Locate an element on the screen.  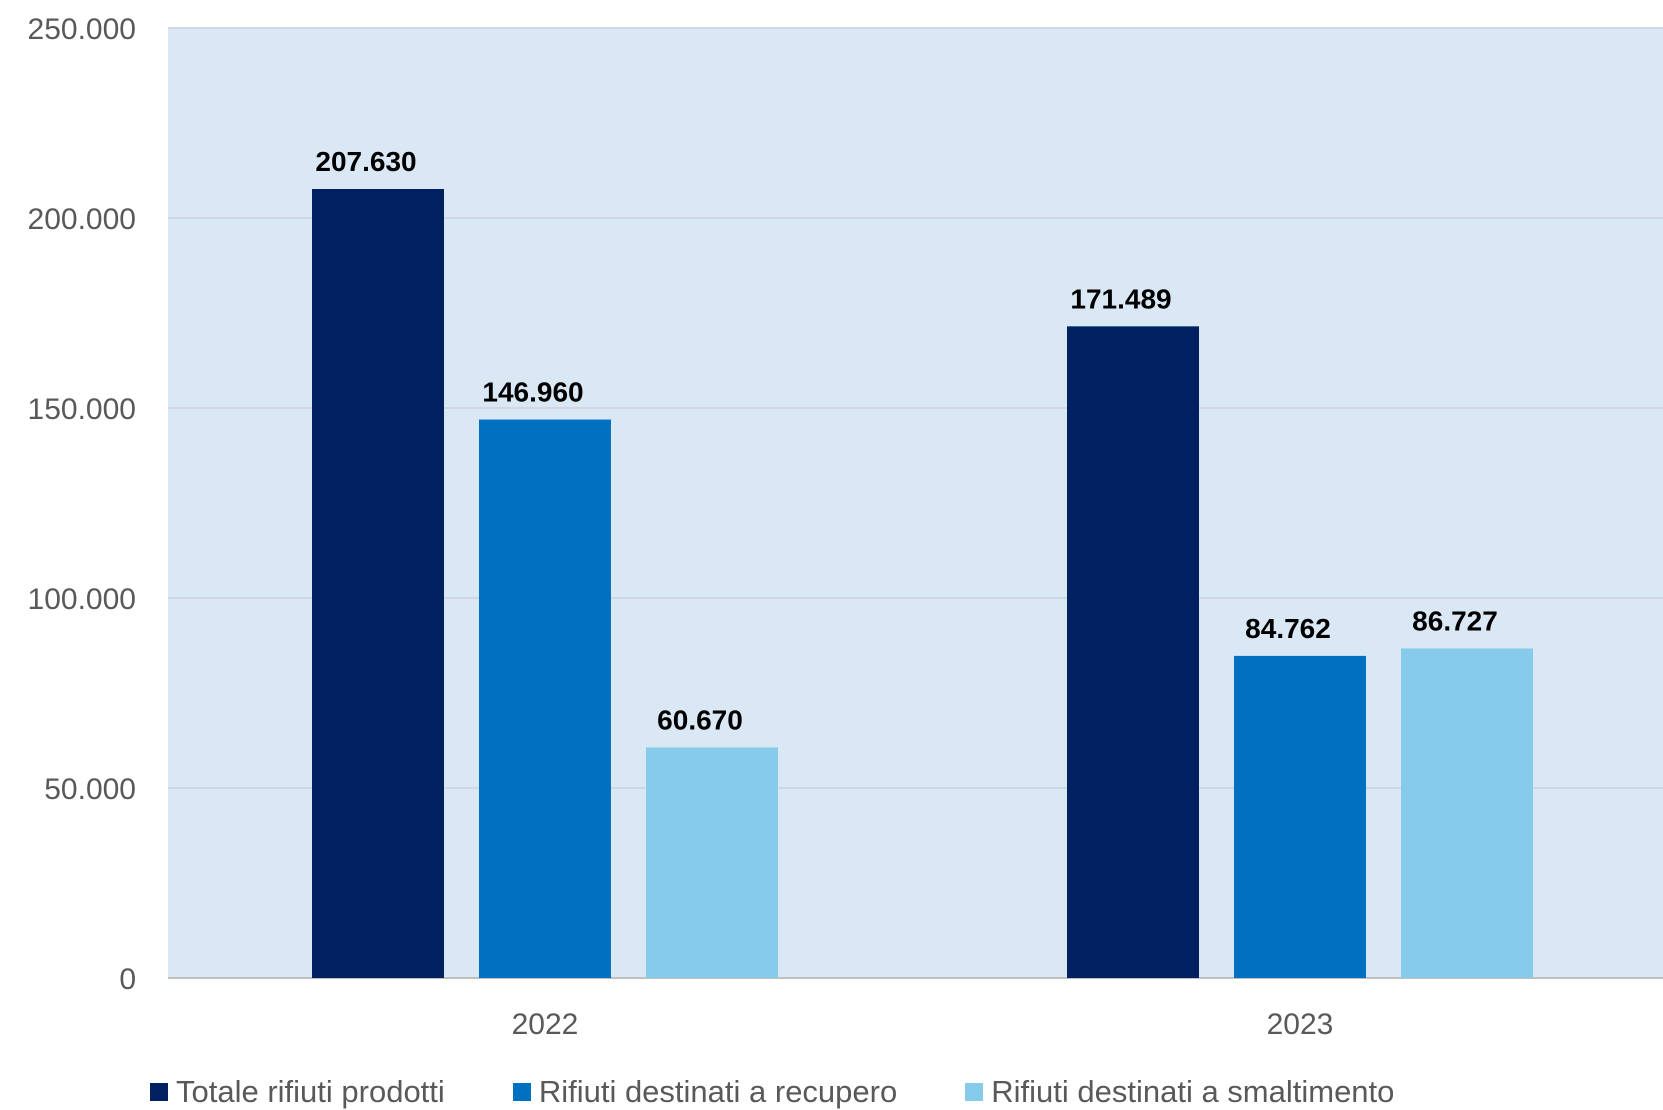
data-label: 207.630 is located at coordinates (365, 161).